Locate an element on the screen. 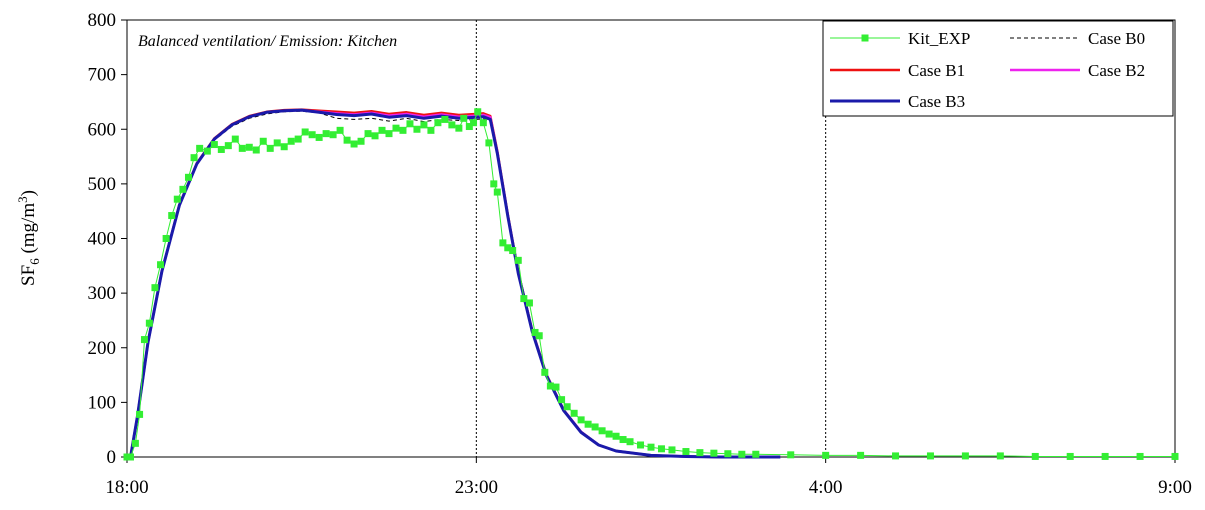 This screenshot has width=1205, height=510. legend-marker is located at coordinates (865, 38).